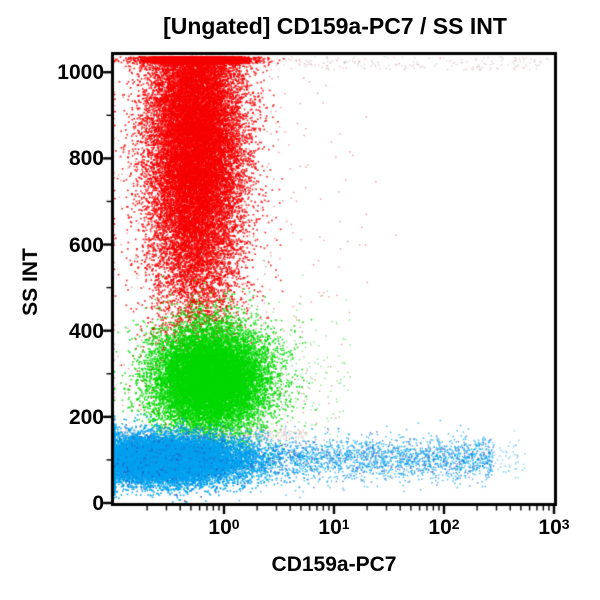 This screenshot has height=600, width=600. Describe the element at coordinates (334, 564) in the screenshot. I see `x-axis-label: CD159a-PC7` at that location.